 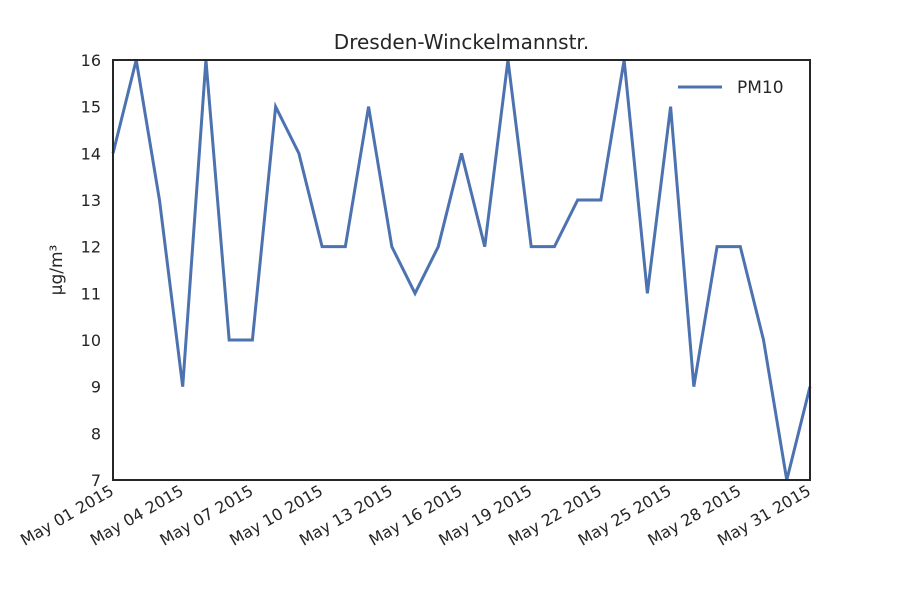 I want to click on y-axis-ticks: 7 8 9 10 11 12 13 14 15 16, so click(x=91, y=270).